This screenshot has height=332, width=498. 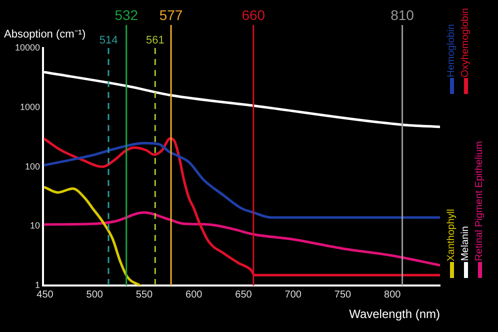 I want to click on x-tick-label: 750, so click(x=343, y=294).